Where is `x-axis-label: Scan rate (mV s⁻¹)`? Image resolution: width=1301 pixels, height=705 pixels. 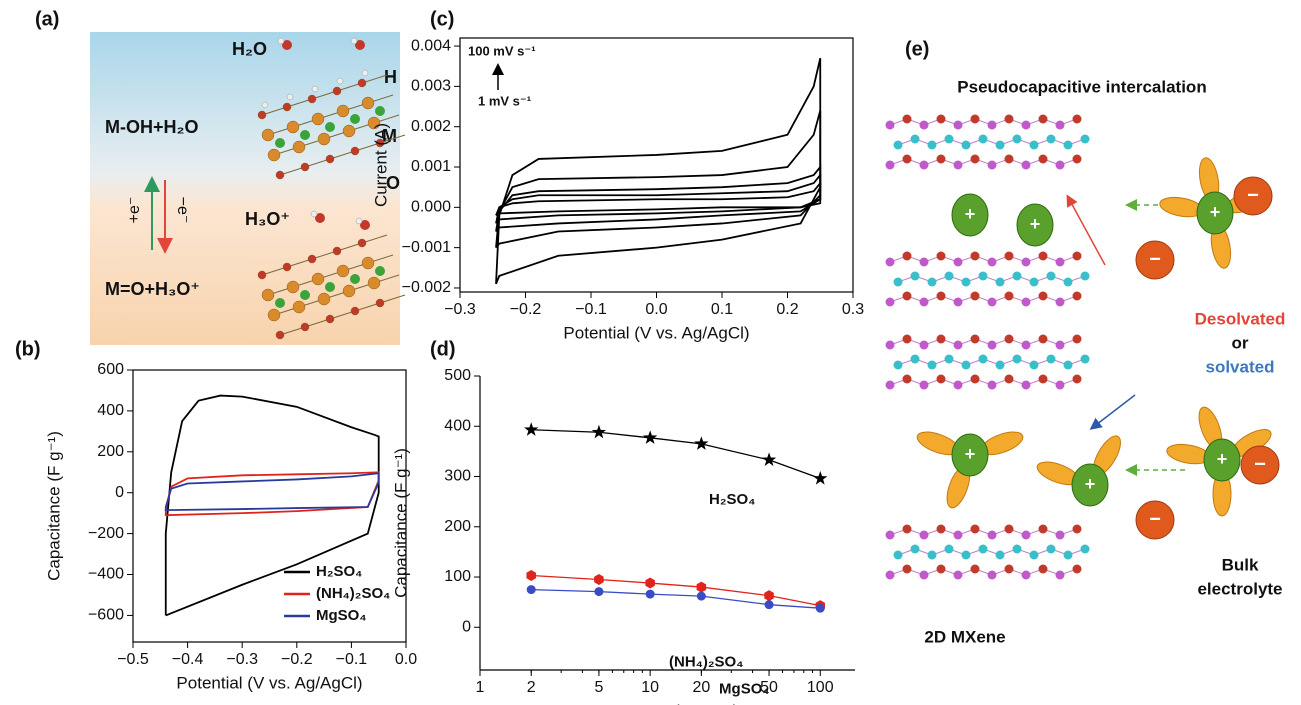
x-axis-label: Scan rate (mV s⁻¹) is located at coordinates (667, 703).